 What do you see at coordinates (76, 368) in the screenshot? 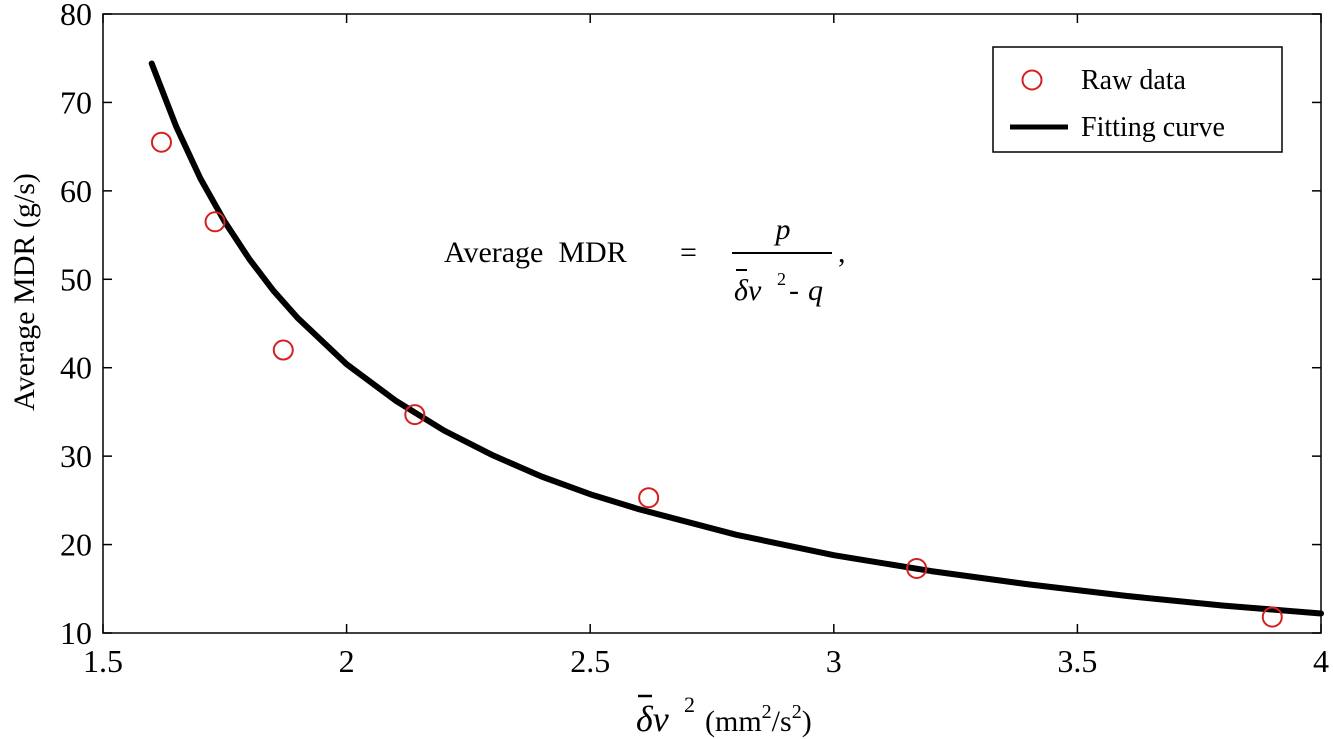
I see `y-tick-label: 40` at bounding box center [76, 368].